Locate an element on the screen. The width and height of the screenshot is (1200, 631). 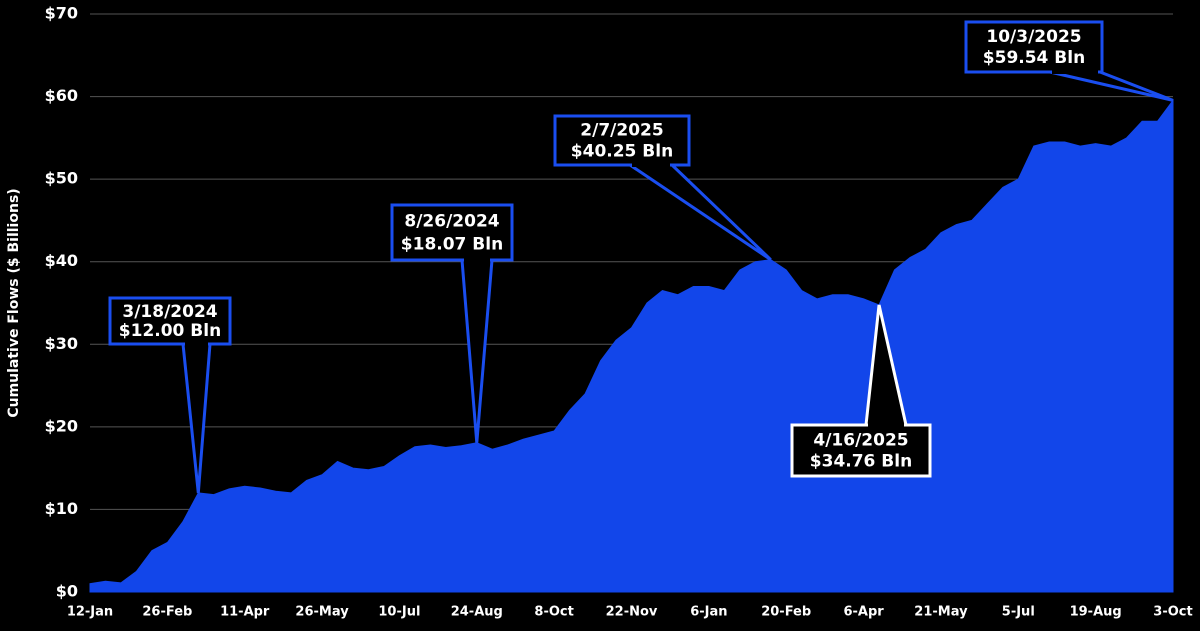
x-tick-label: 3-Oct is located at coordinates (1172, 612).